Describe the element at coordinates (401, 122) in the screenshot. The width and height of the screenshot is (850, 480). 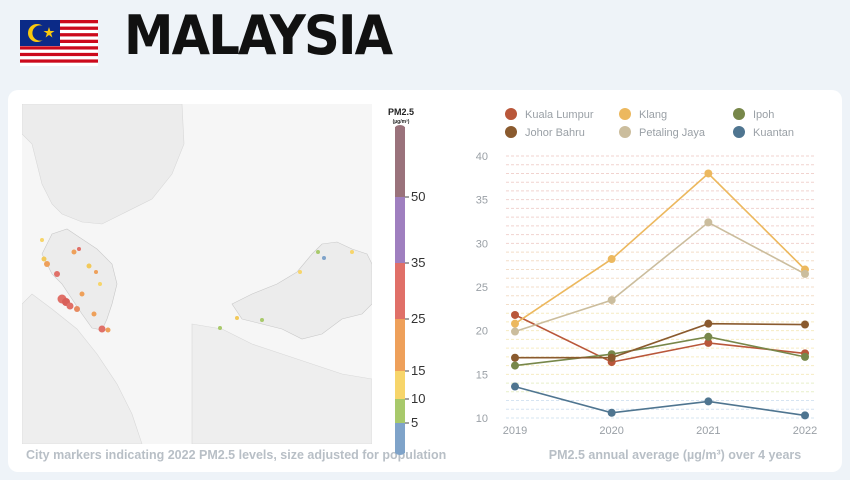
I see `scale-unit: (µg/m³)` at that location.